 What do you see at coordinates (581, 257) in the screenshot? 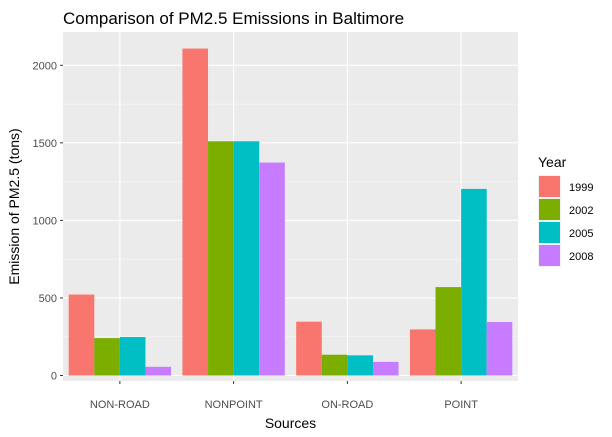
I see `legend-label: 2008` at bounding box center [581, 257].